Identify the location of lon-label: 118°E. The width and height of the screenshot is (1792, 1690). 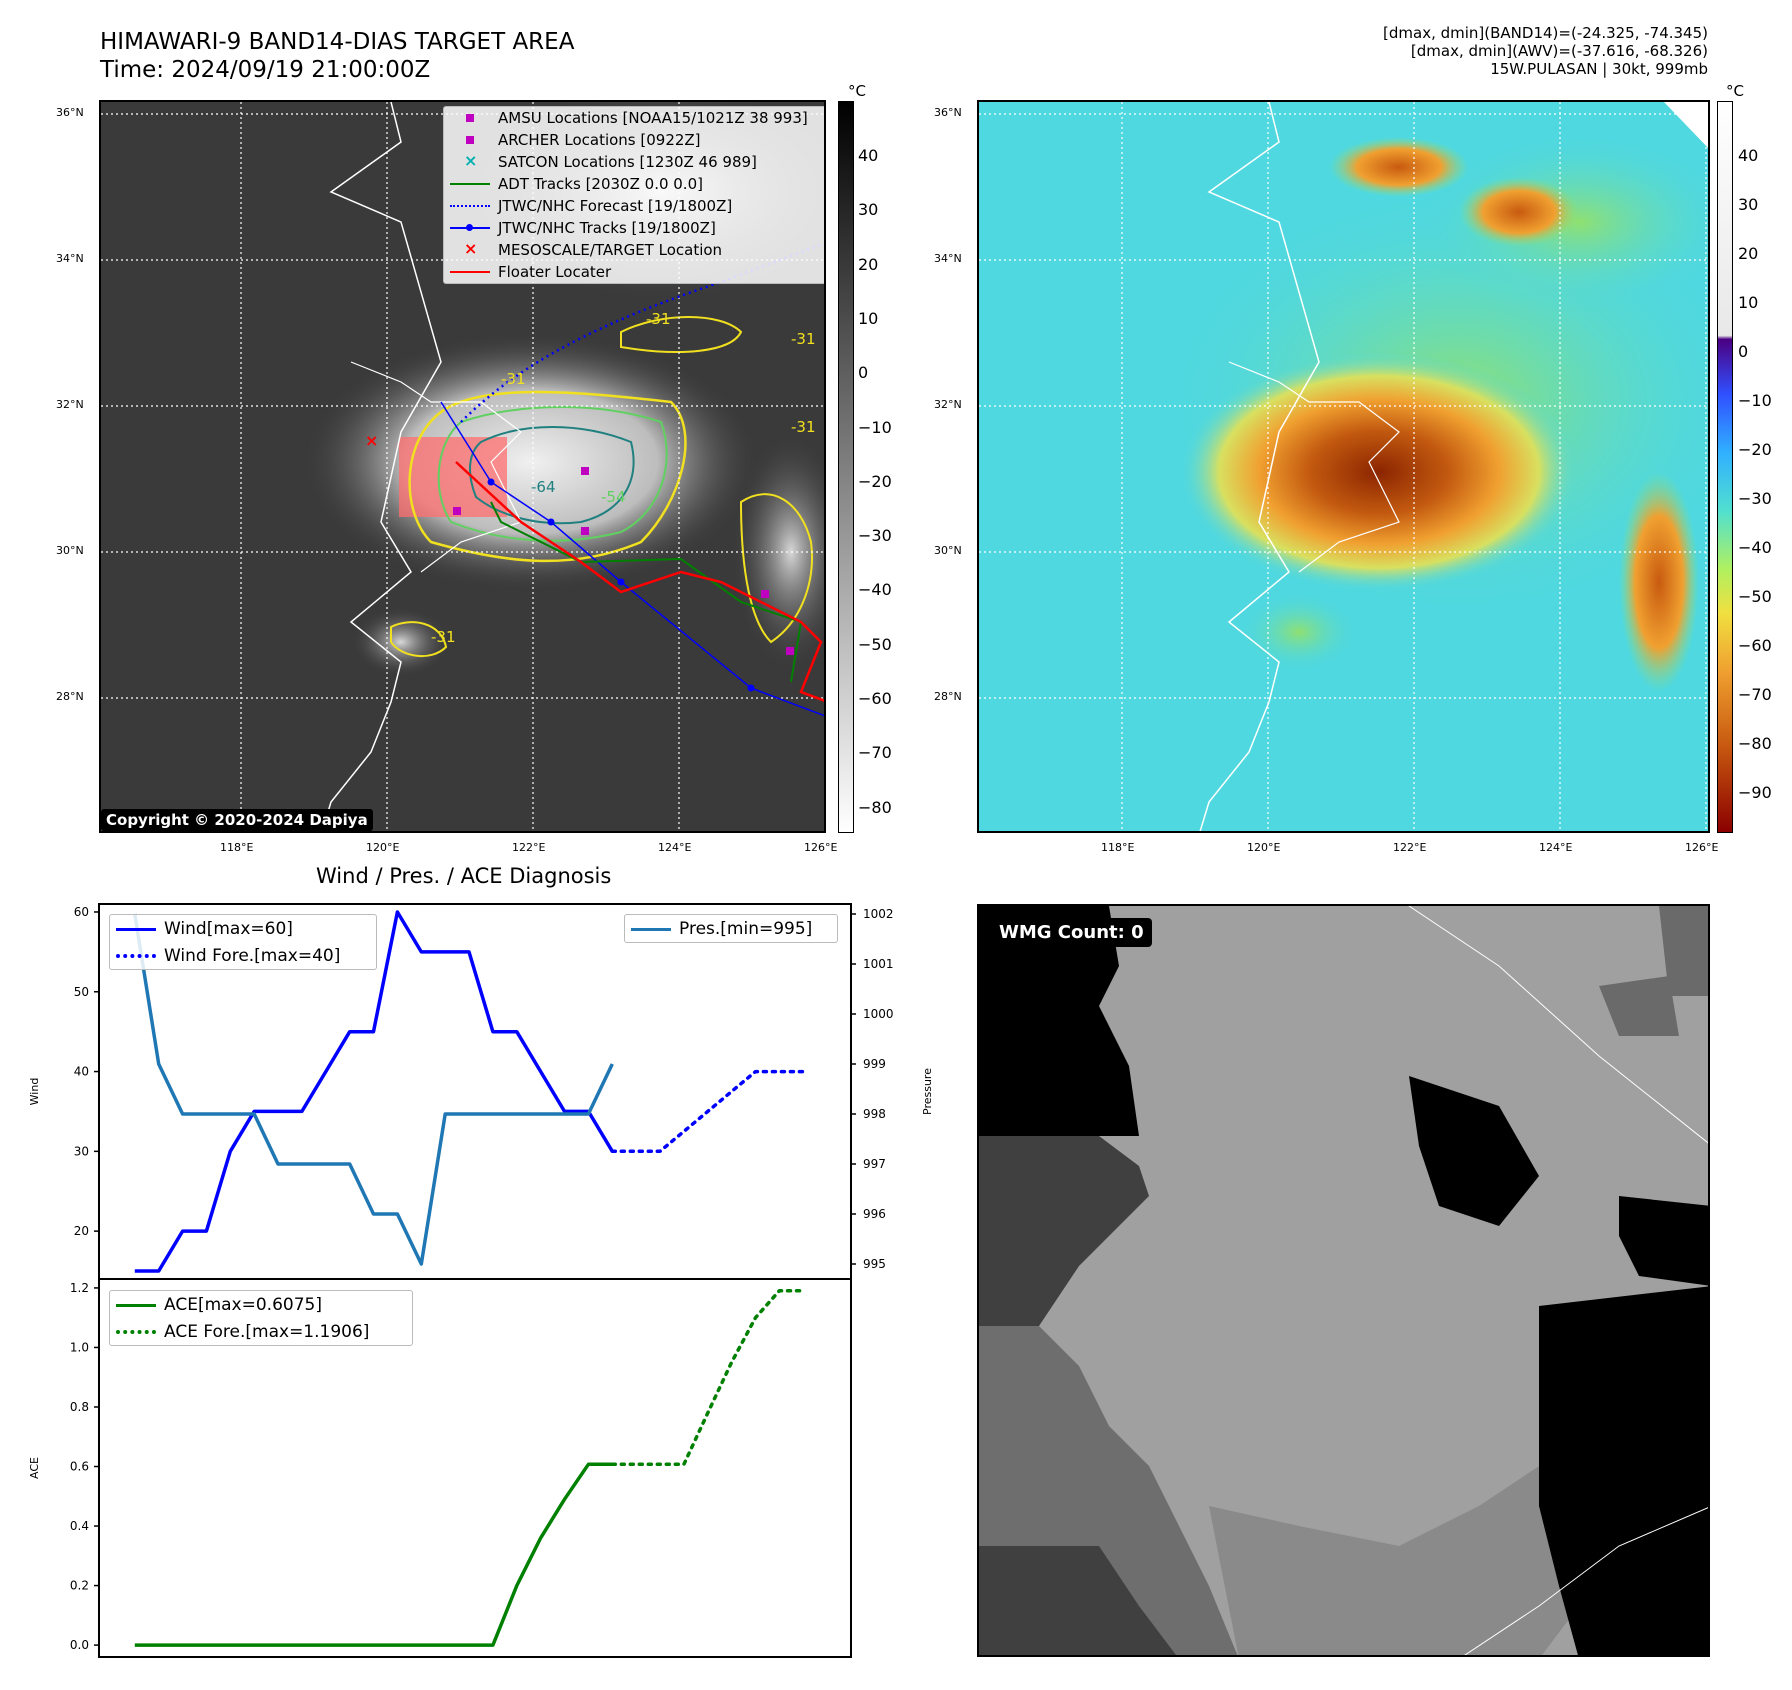
(237, 847).